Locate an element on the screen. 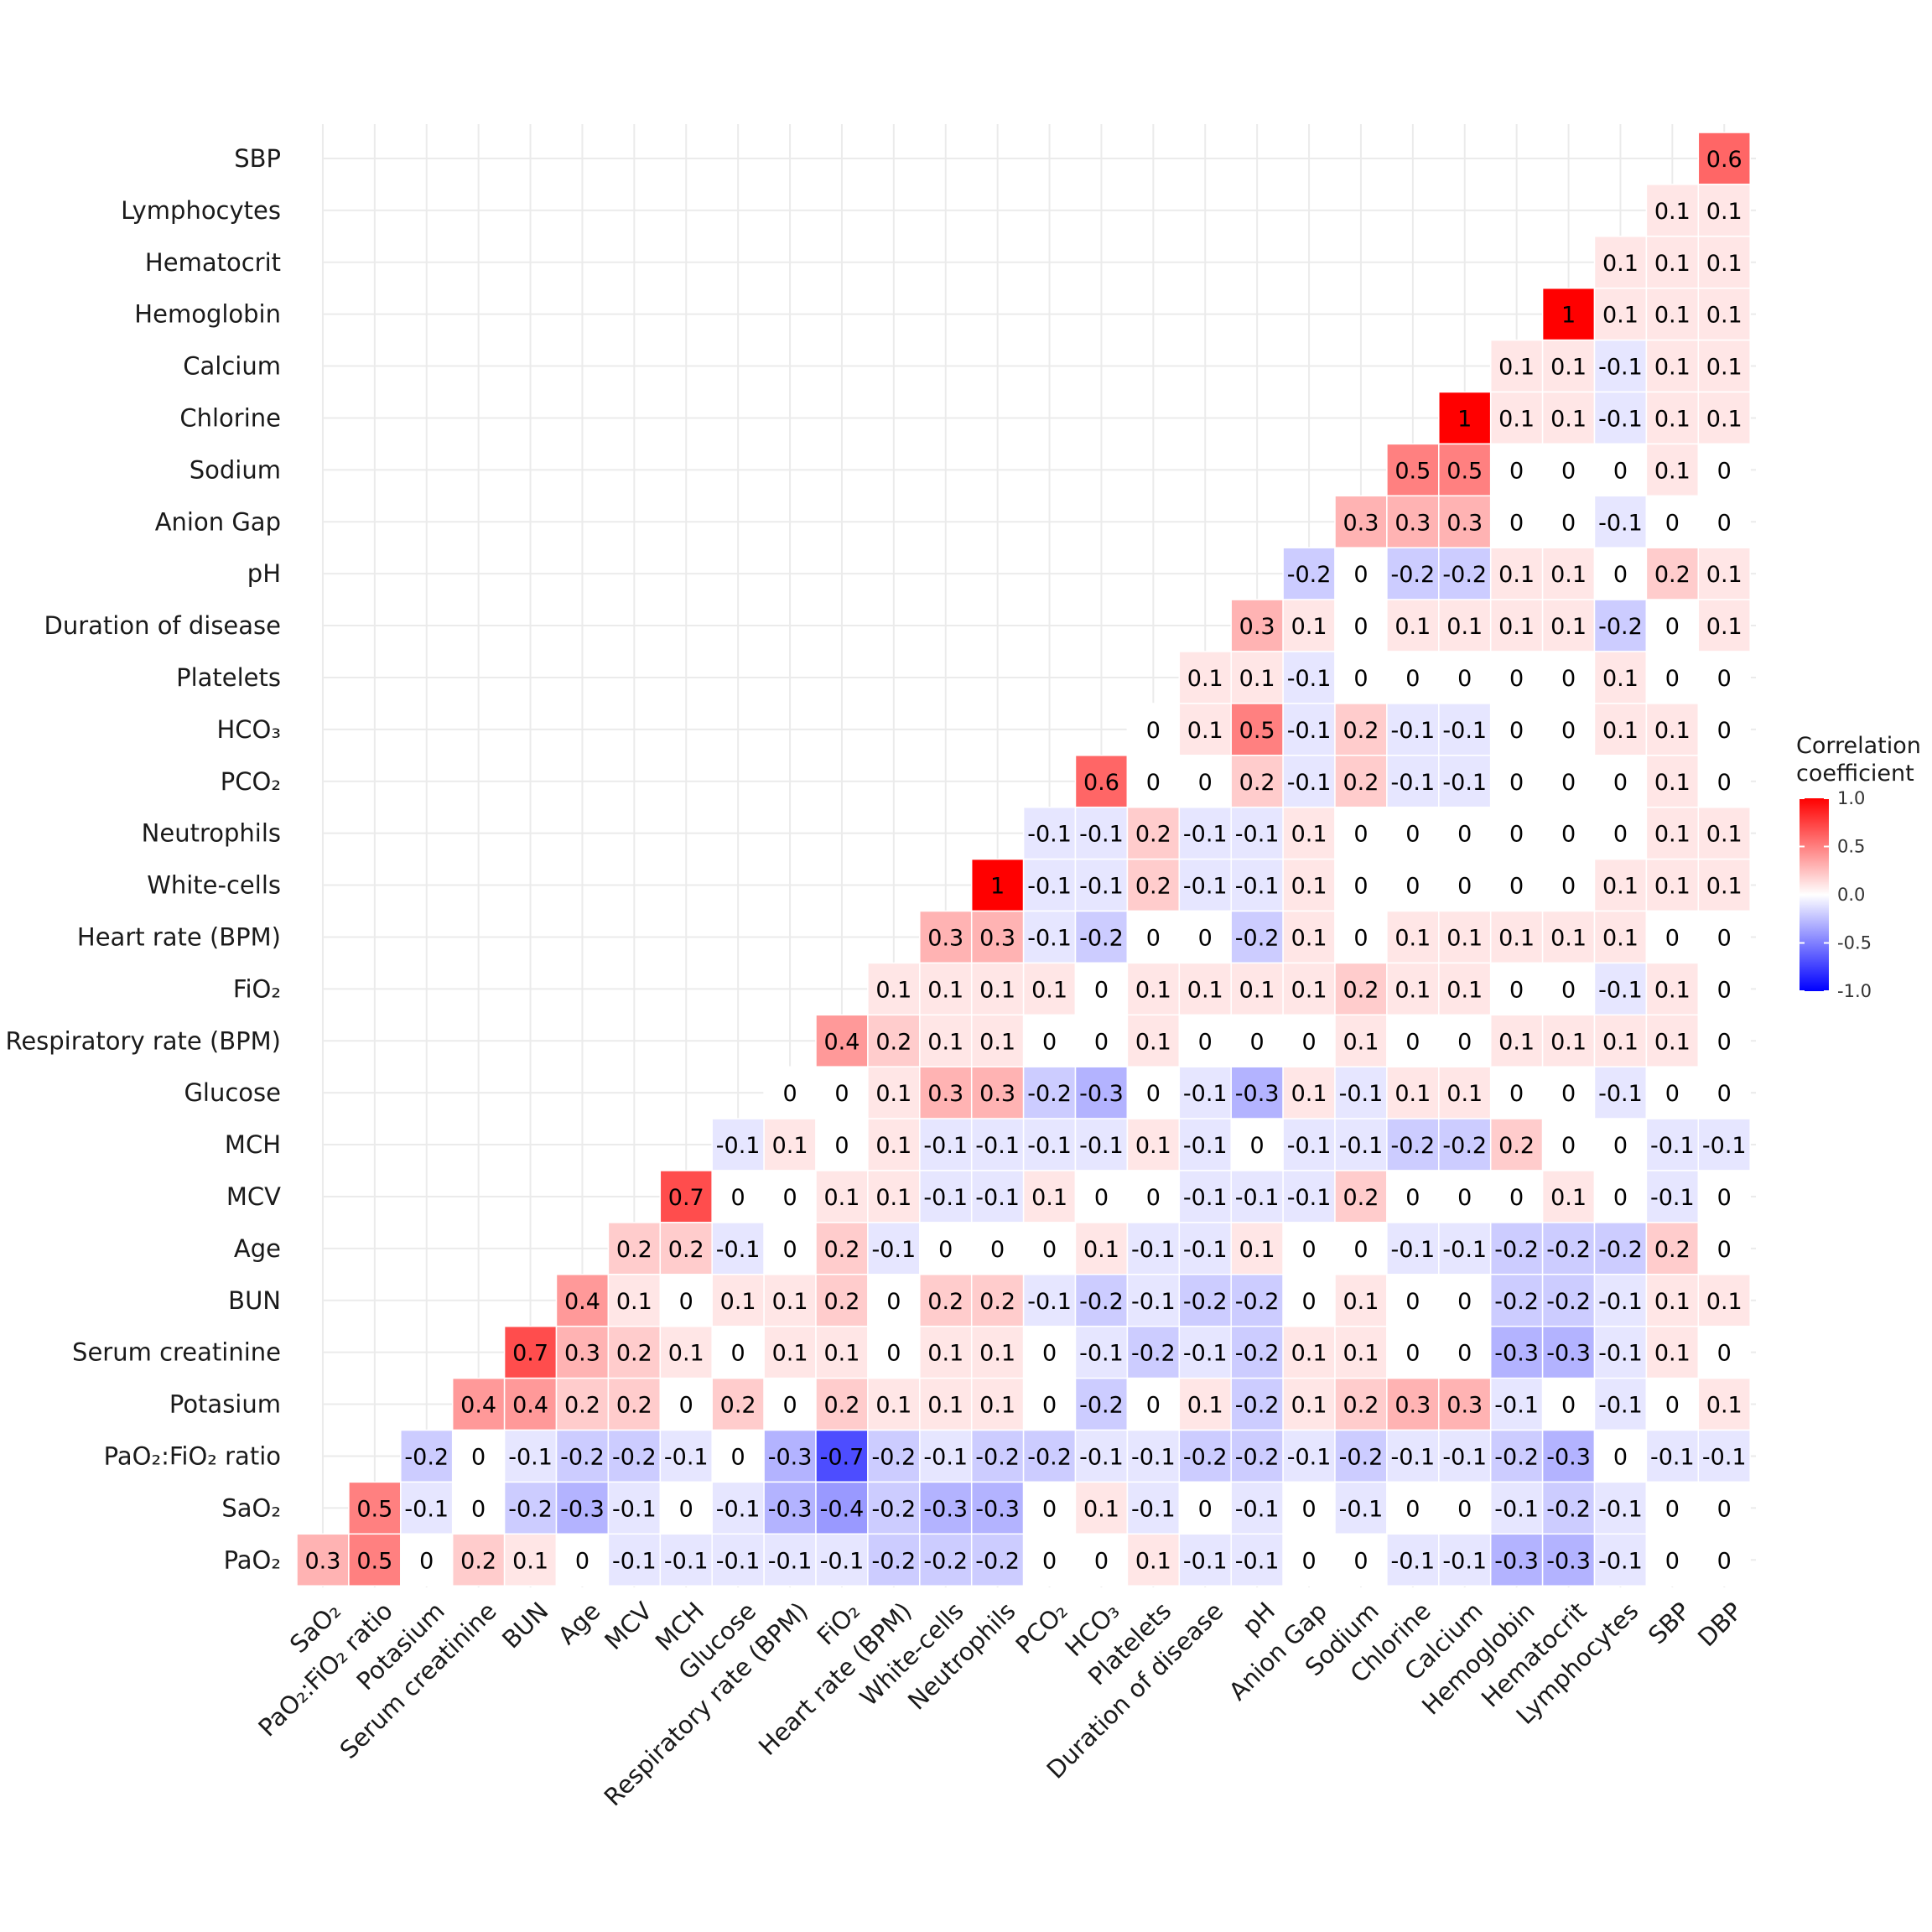 This screenshot has height=1932, width=1932. legend-title-line-2: coefficient is located at coordinates (1855, 774).